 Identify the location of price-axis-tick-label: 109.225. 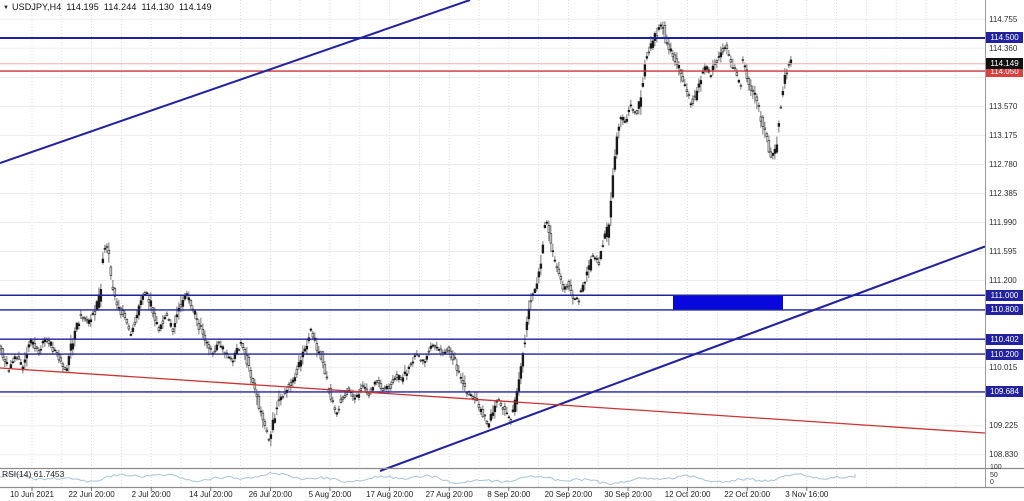
(1003, 426).